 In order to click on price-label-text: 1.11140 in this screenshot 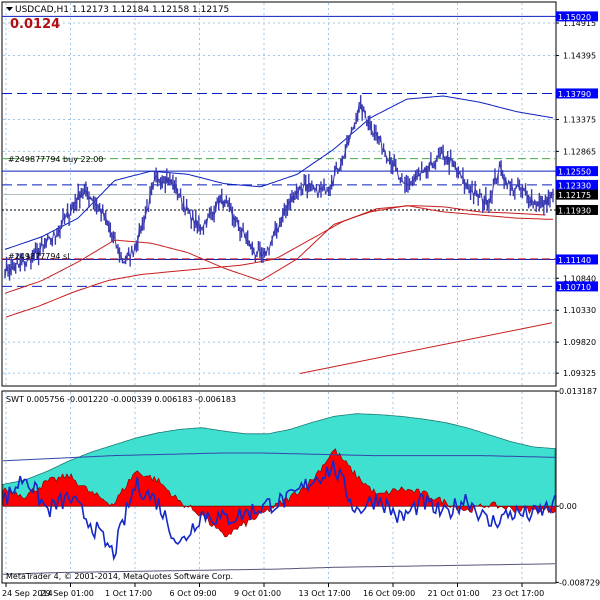, I will do `click(574, 260)`.